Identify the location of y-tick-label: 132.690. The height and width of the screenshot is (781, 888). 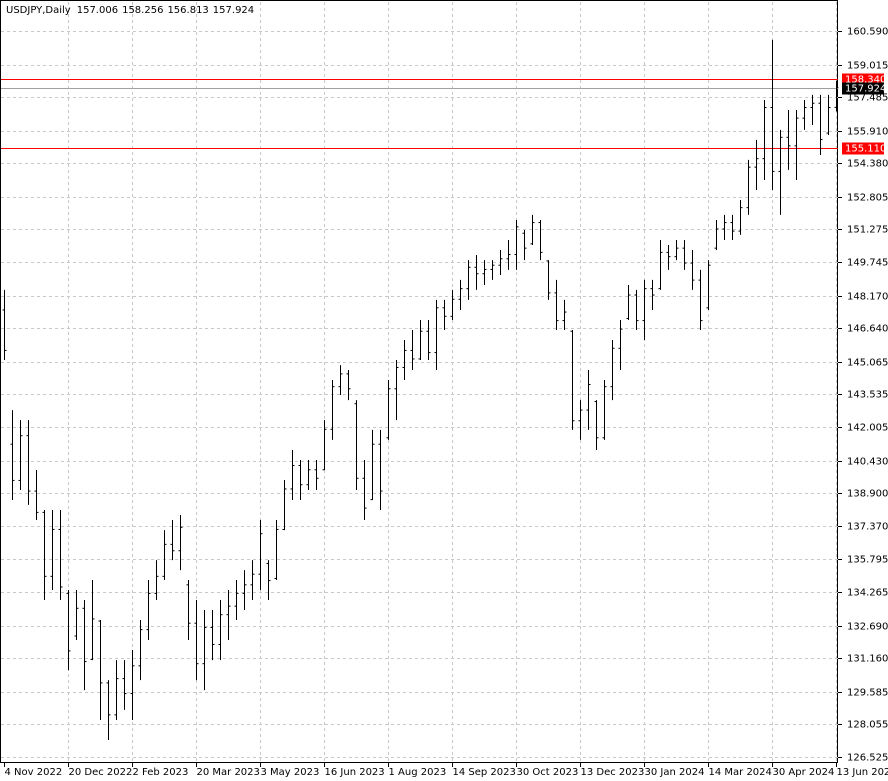
(867, 627).